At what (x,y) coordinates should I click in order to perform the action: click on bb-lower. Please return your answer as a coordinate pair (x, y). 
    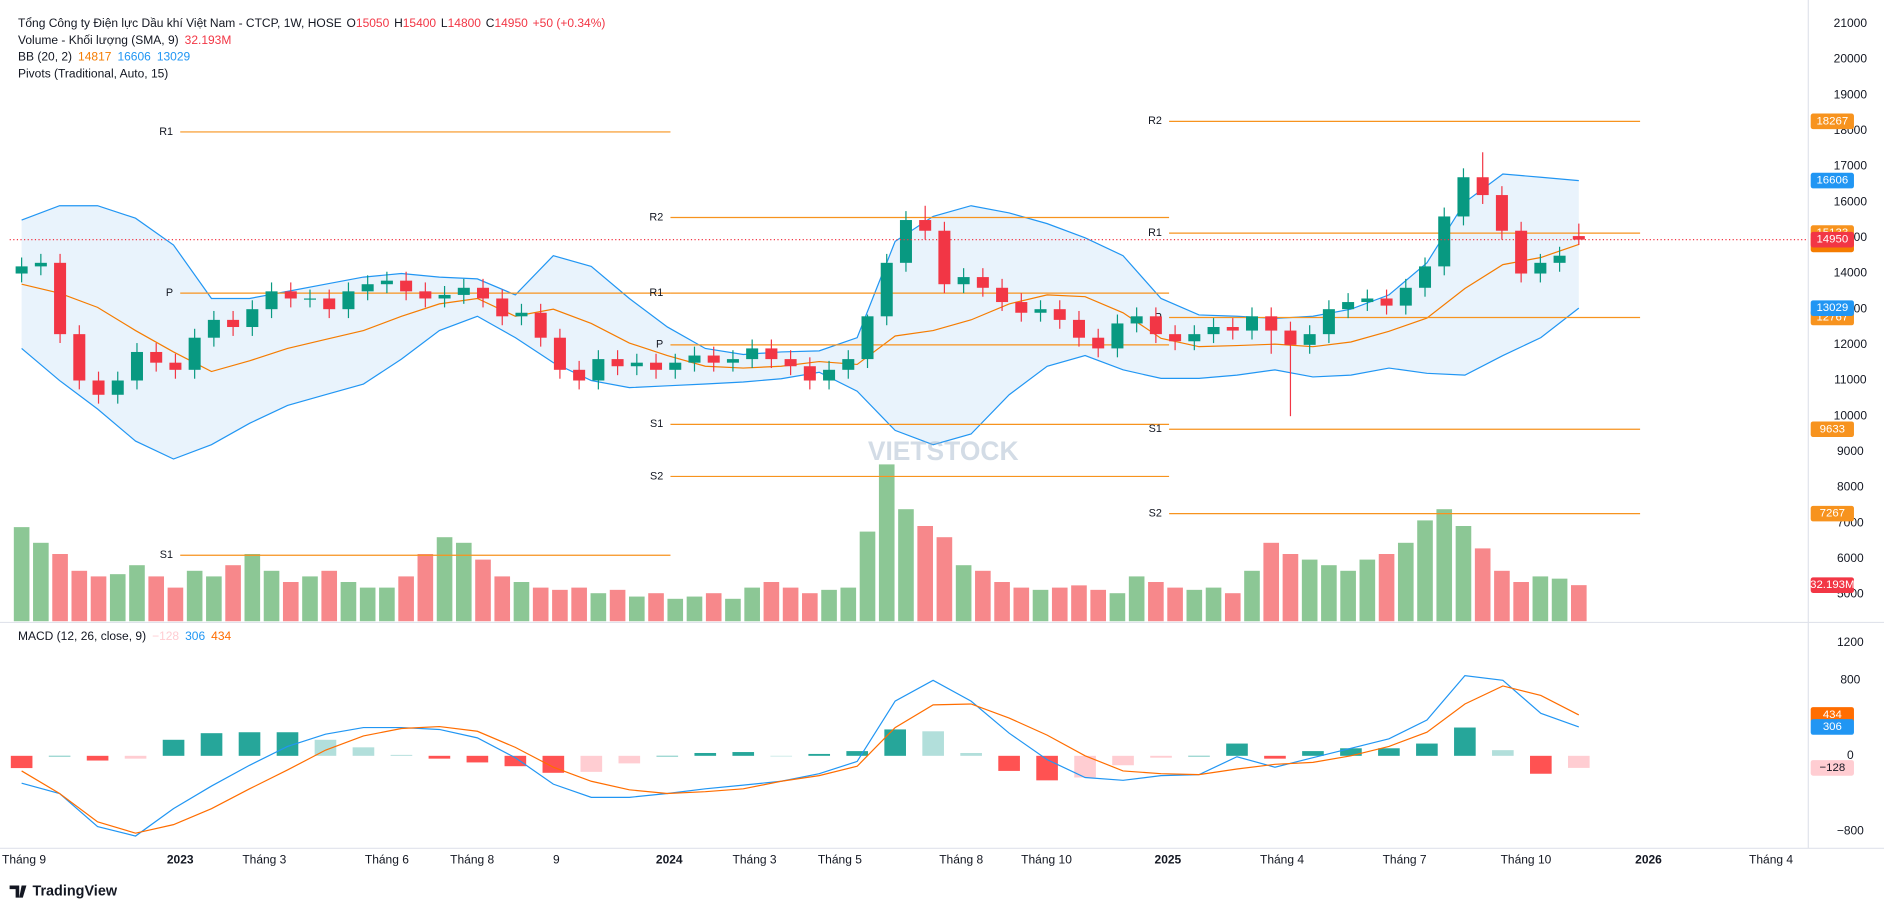
    Looking at the image, I should click on (800, 383).